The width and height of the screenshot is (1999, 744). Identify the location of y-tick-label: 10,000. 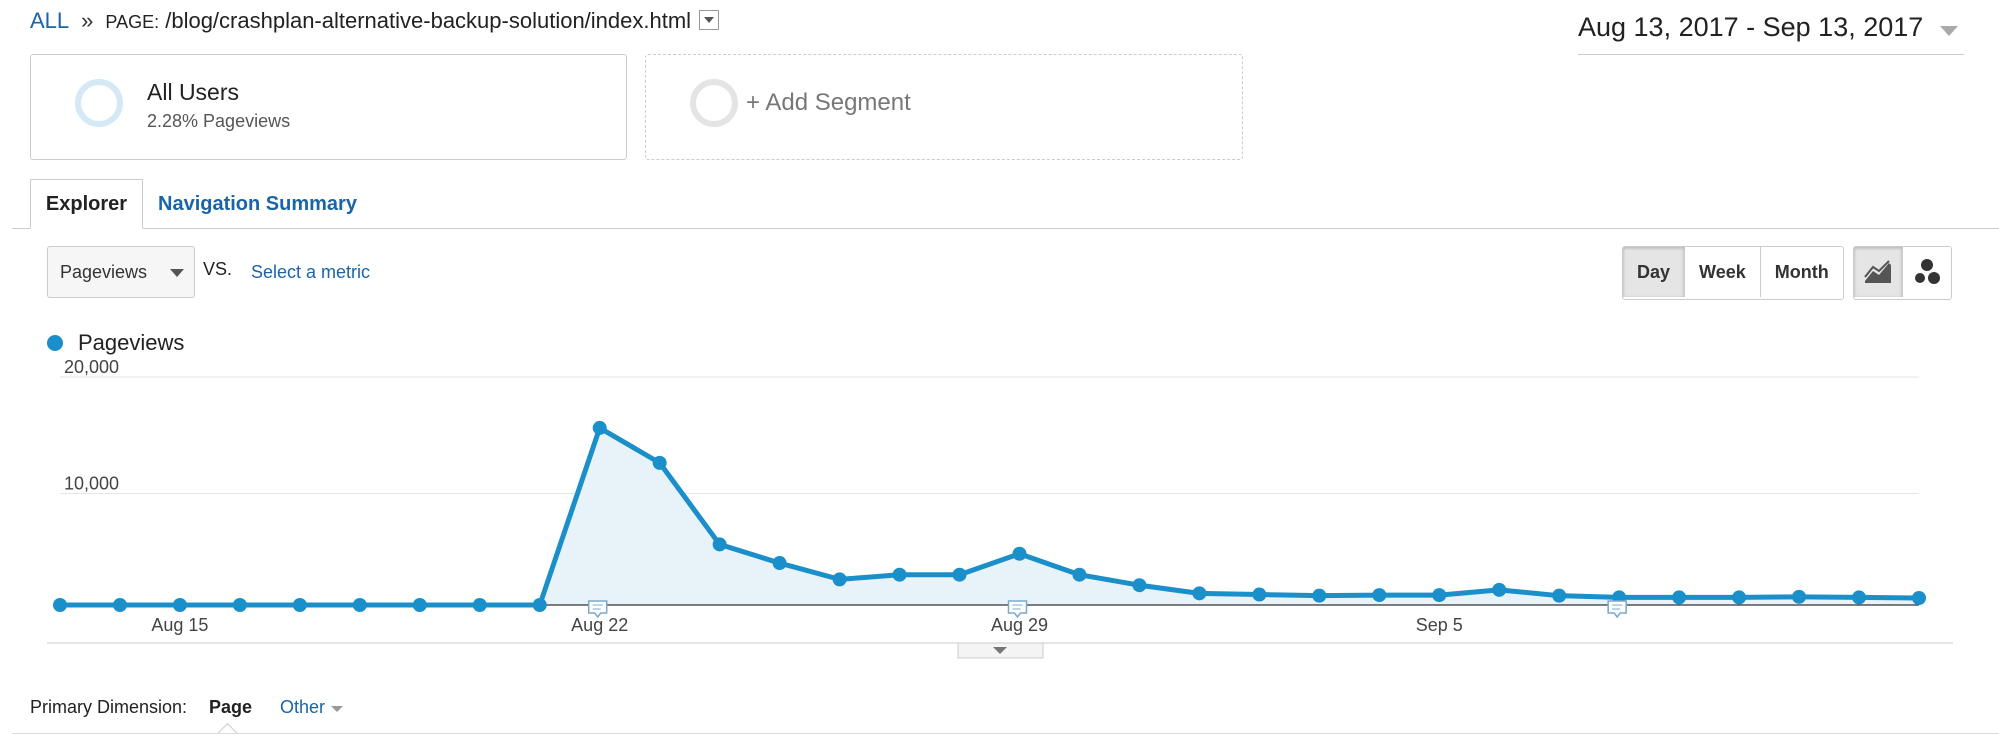
(91, 484).